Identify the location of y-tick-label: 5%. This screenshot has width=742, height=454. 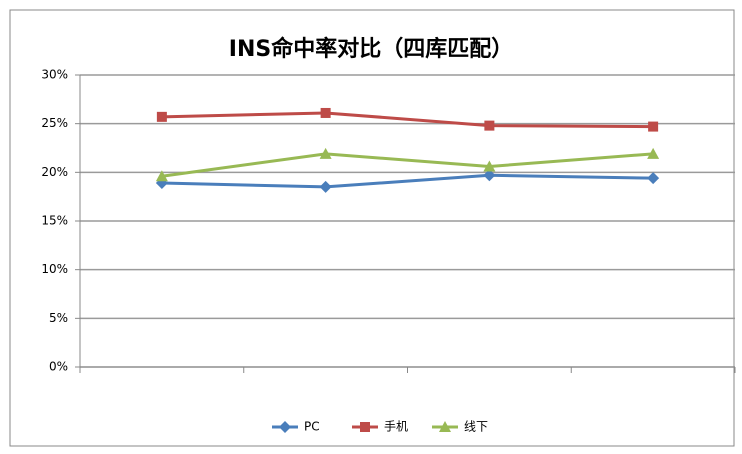
(58, 318).